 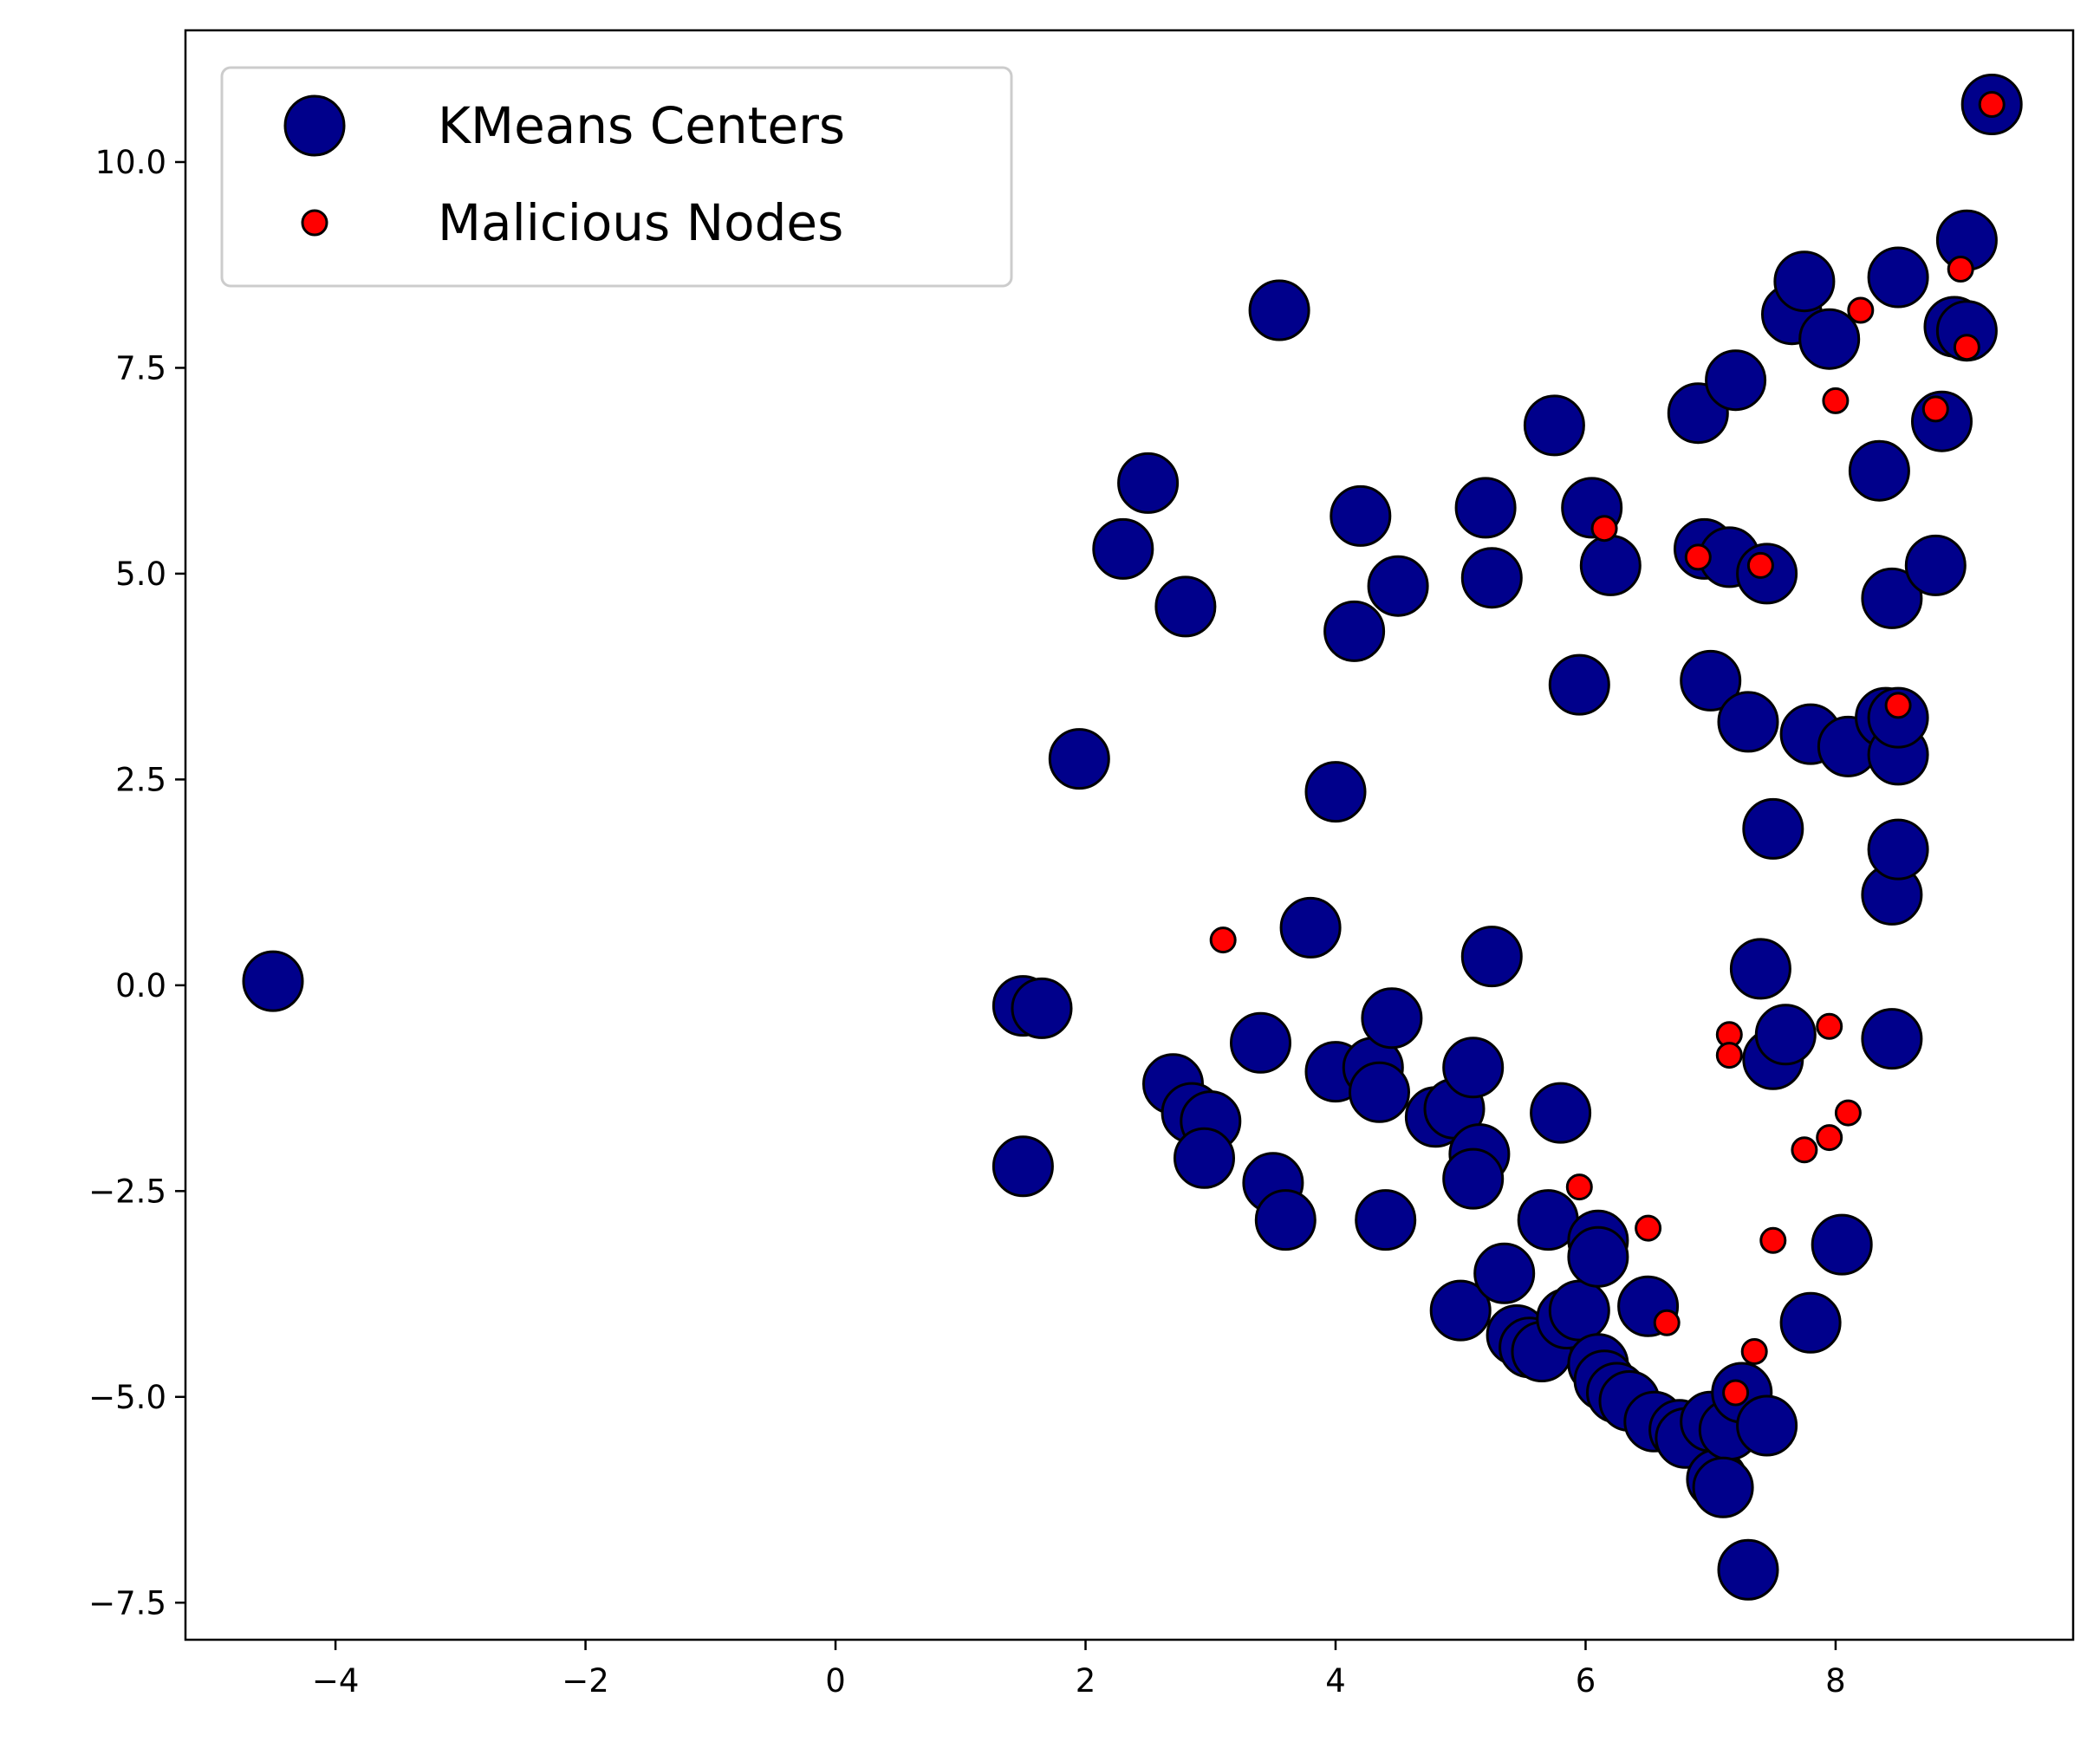 I want to click on x-tick-label: −4, so click(x=336, y=1681).